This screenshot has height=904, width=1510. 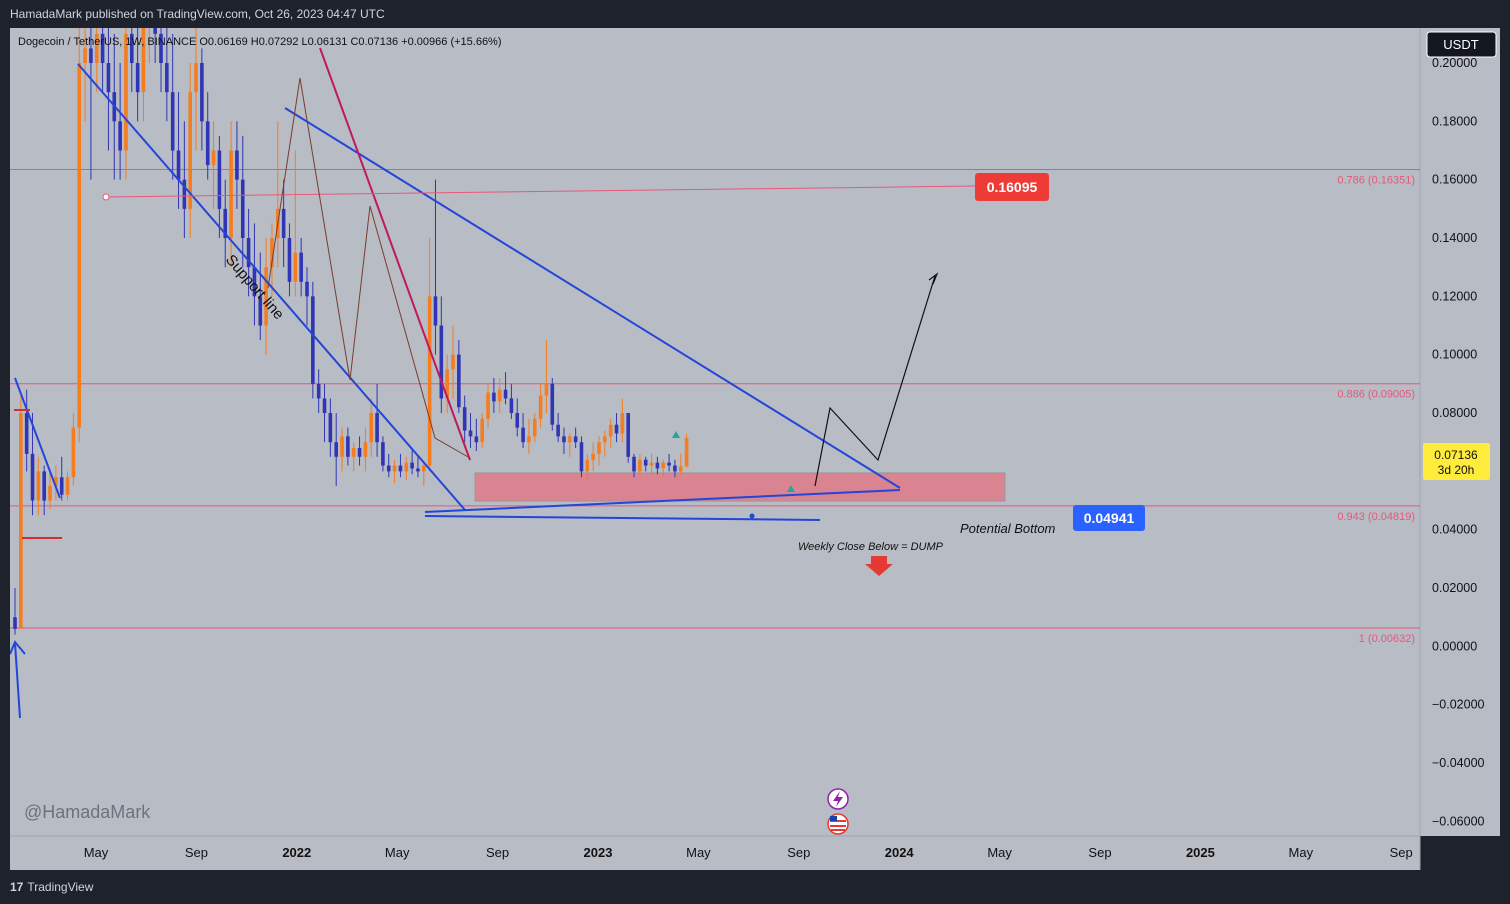 I want to click on descending-line, so click(x=395, y=254).